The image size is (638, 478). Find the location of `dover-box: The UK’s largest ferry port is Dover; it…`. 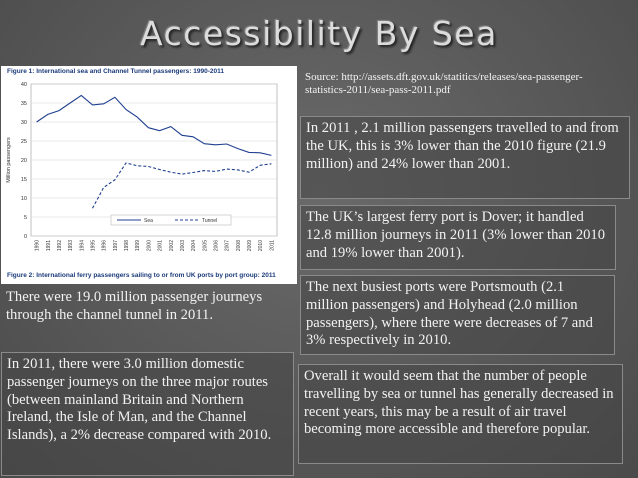

dover-box: The UK’s largest ferry port is Dover; it… is located at coordinates (458, 237).